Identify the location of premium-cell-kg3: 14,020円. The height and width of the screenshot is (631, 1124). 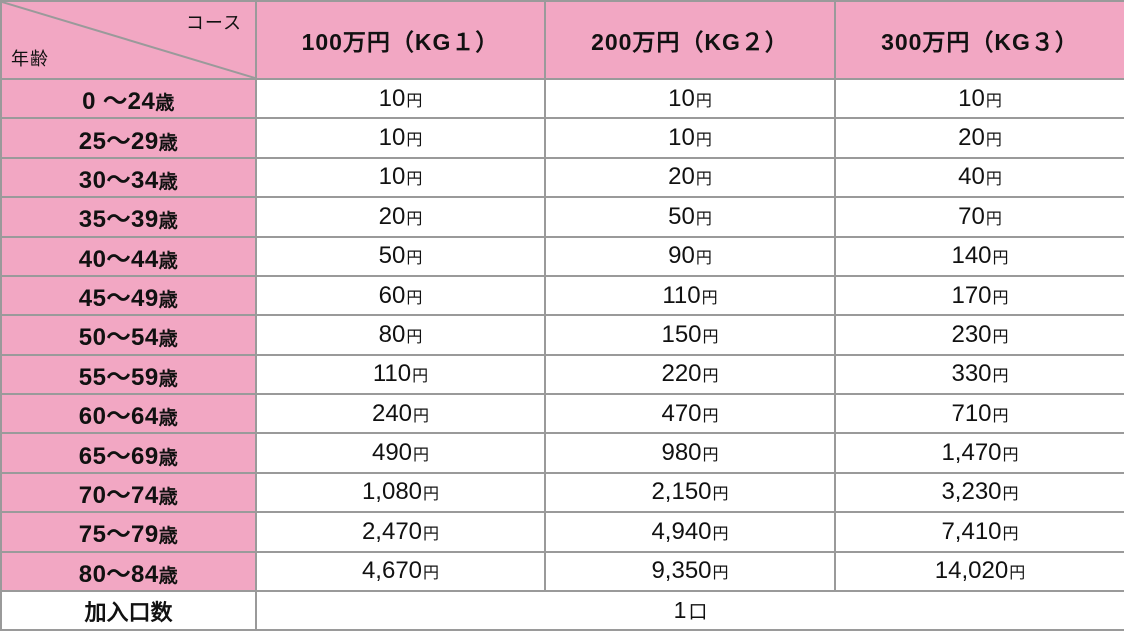
(979, 571).